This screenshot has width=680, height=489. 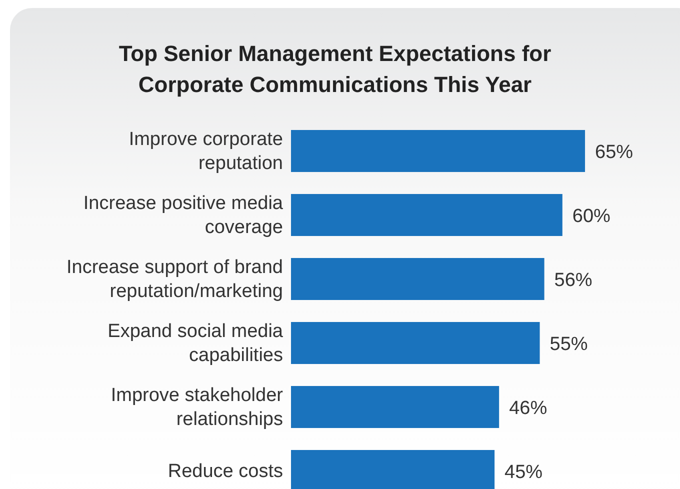 I want to click on data-label: 45%, so click(x=523, y=472).